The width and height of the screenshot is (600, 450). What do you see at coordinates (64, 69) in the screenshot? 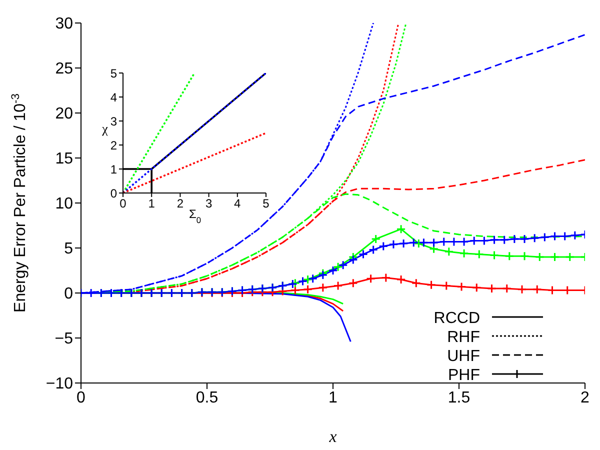
I see `y-tick-label: 25` at bounding box center [64, 69].